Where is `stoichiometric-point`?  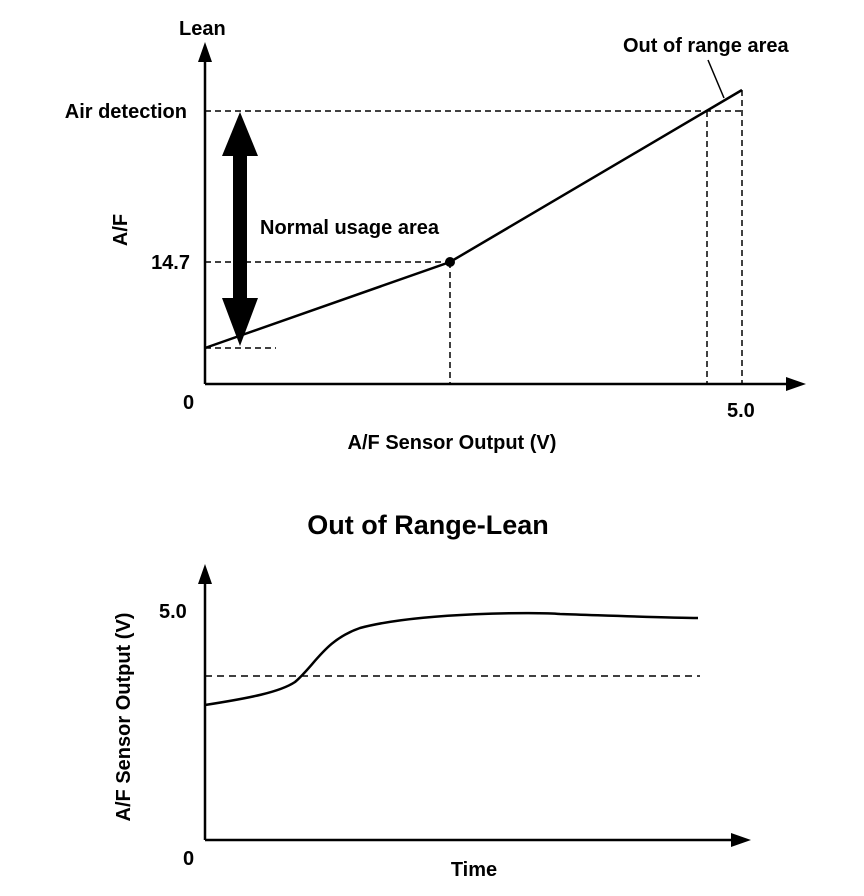
stoichiometric-point is located at coordinates (450, 262).